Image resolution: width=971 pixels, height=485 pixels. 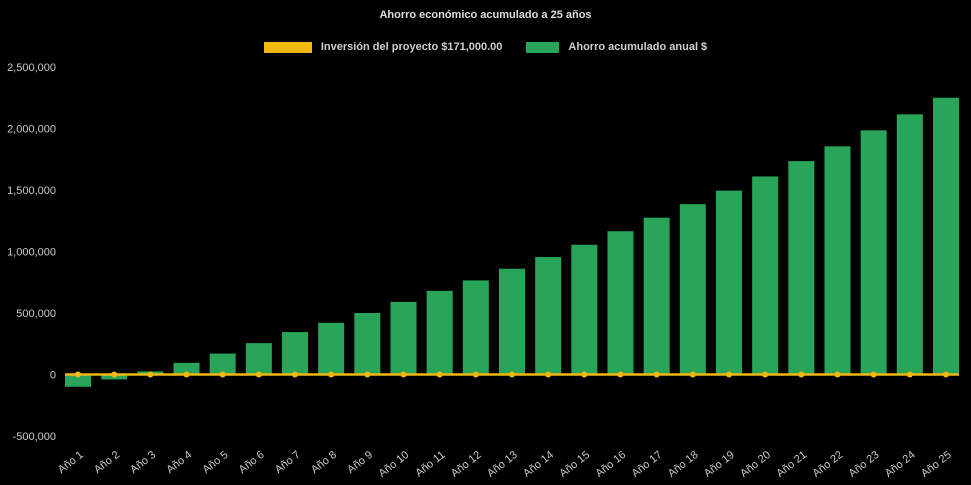 I want to click on x-tick-label: Año 6, so click(x=252, y=462).